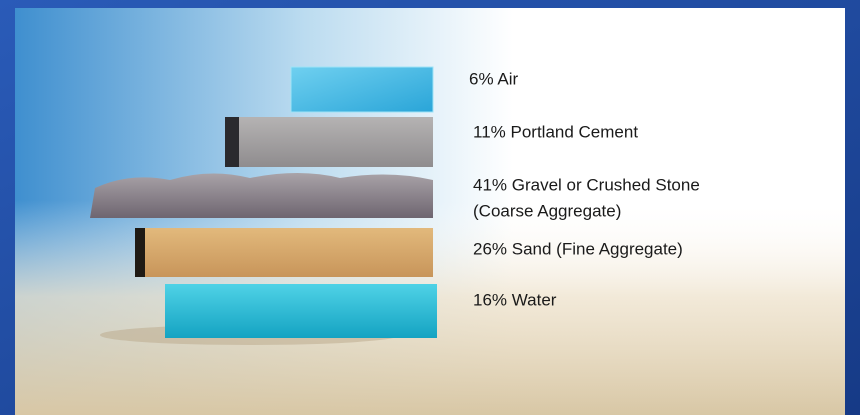 This screenshot has height=415, width=860. I want to click on water-block, so click(301, 311).